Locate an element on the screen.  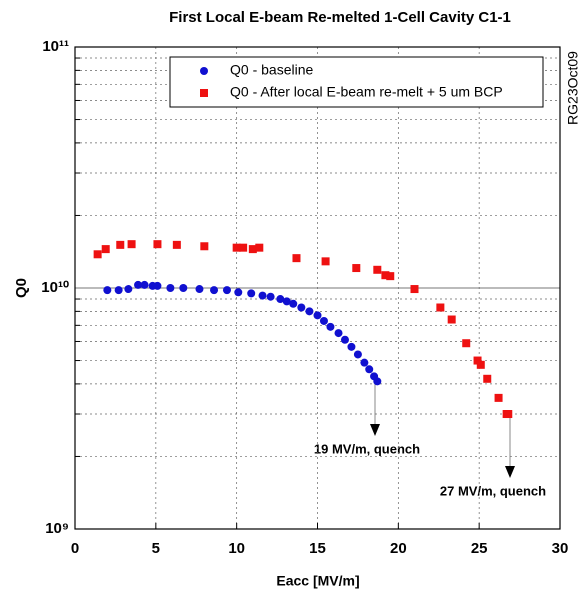
x-tick-label: 10 is located at coordinates (236, 548).